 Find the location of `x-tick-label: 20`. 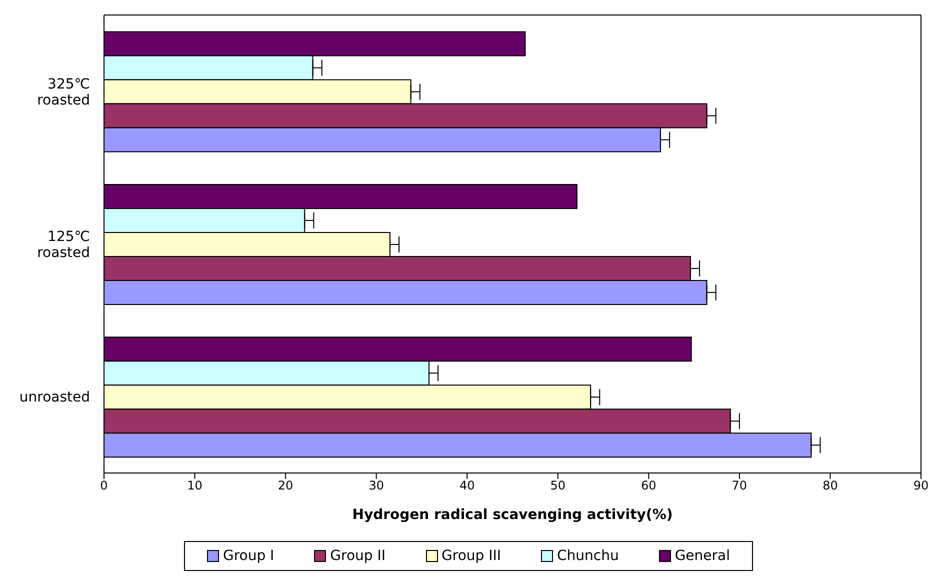

x-tick-label: 20 is located at coordinates (286, 485).